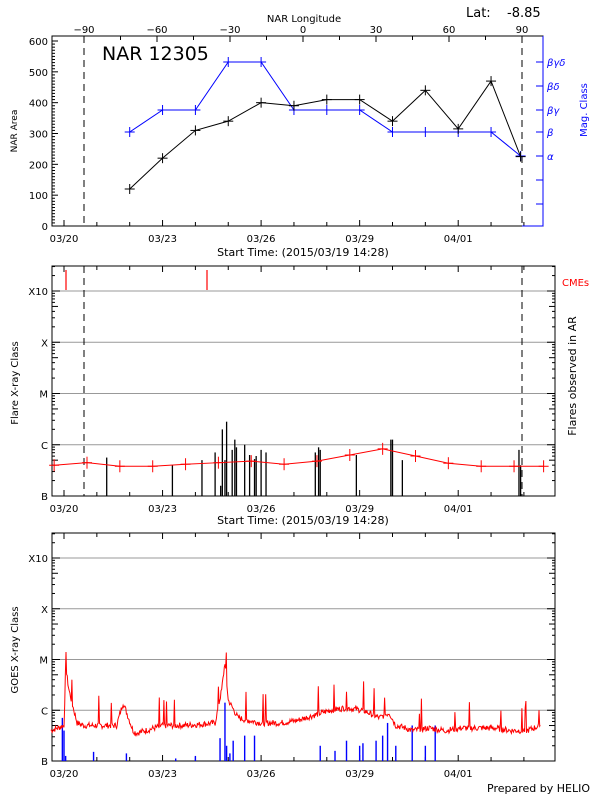 This screenshot has height=800, width=600. What do you see at coordinates (584, 110) in the screenshot?
I see `y2-axis-label: Mag. Class` at bounding box center [584, 110].